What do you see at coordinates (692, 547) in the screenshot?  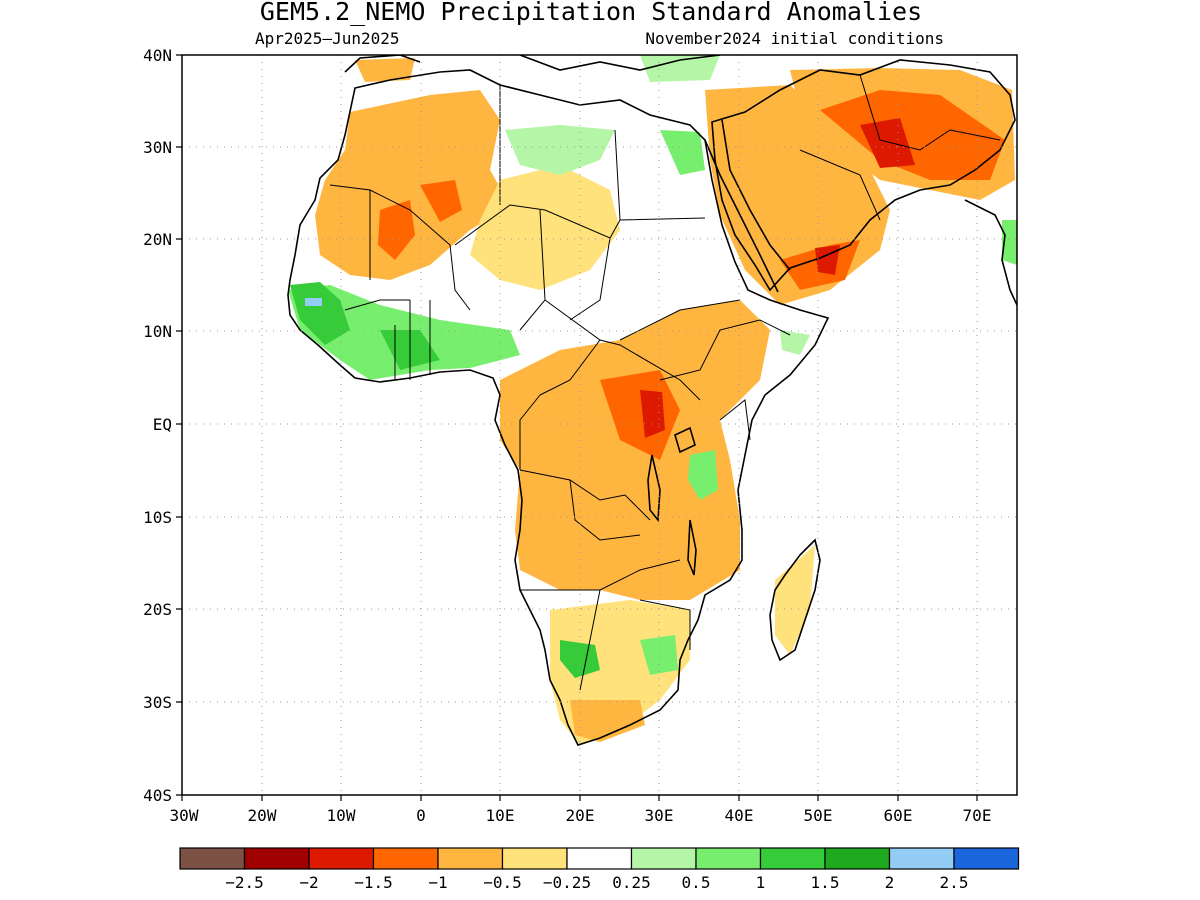 I see `lake-malawi` at bounding box center [692, 547].